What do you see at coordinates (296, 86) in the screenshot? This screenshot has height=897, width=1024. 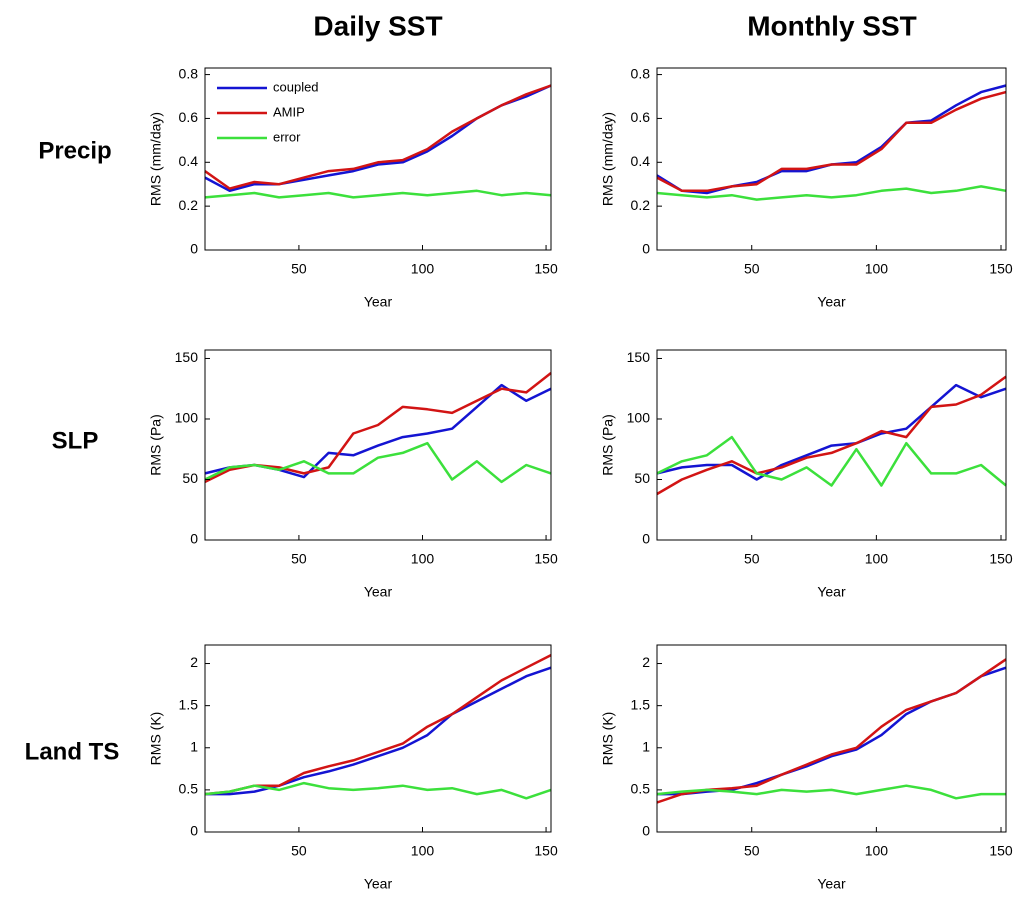 I see `legend-label: coupled` at bounding box center [296, 86].